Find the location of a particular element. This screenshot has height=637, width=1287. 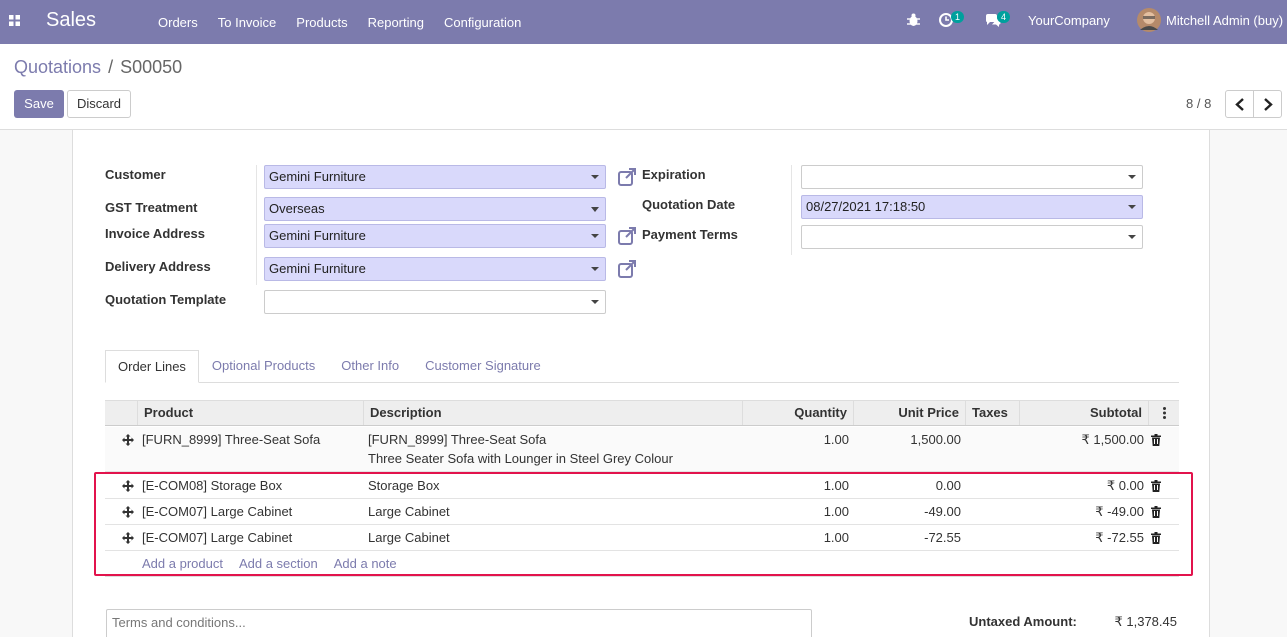

menu-item: To Invoice is located at coordinates (247, 22).